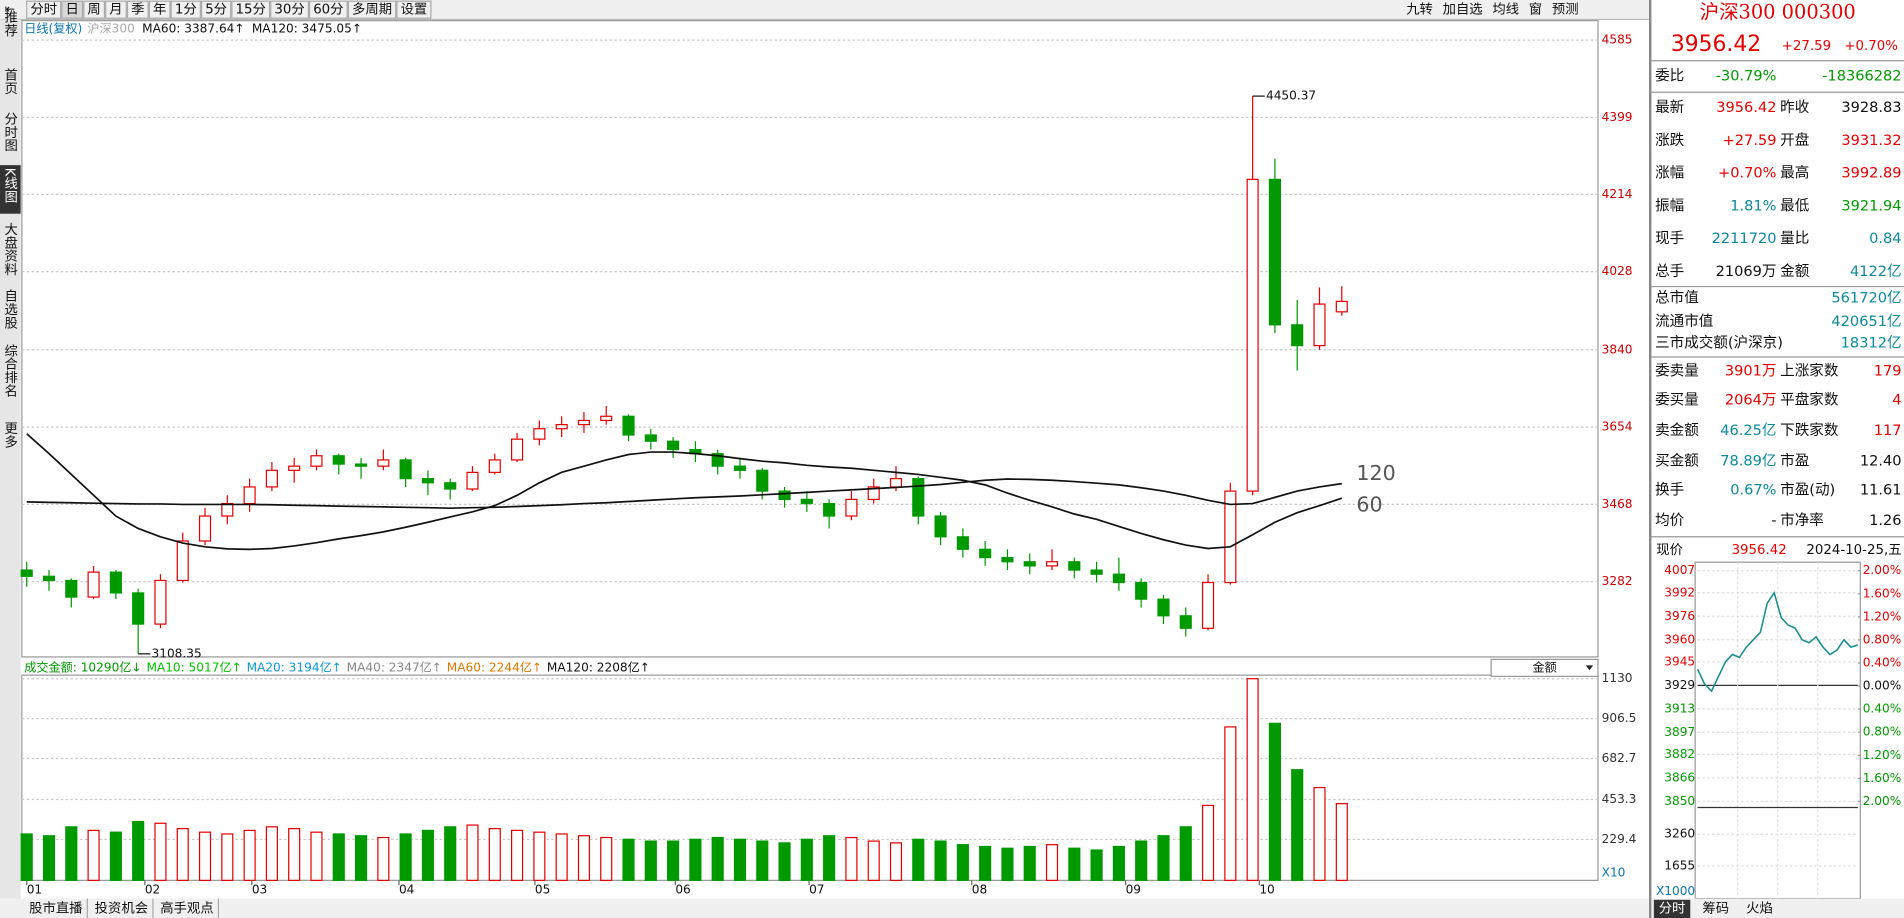 The width and height of the screenshot is (1904, 918). I want to click on tool-button: 窗, so click(1535, 9).